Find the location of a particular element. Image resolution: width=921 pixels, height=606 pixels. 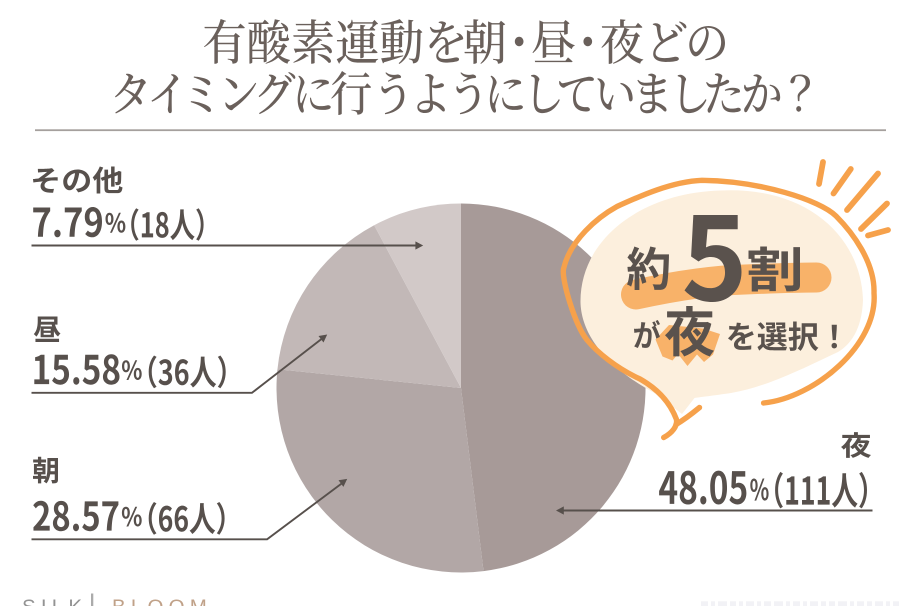

svg-text: SILK is located at coordinates (54, 600).